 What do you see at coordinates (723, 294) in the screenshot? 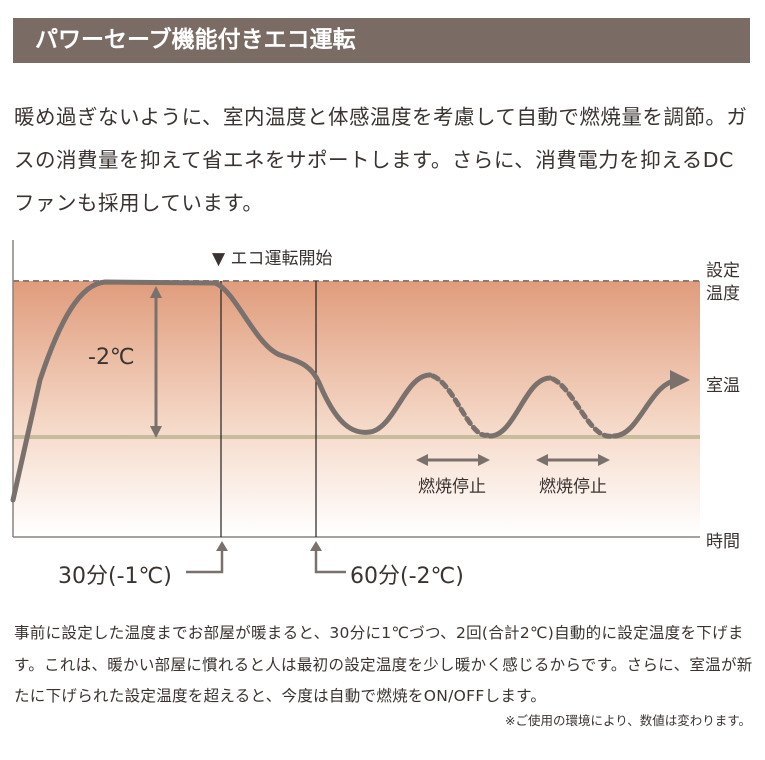
I see `set-temp-label-line2: 温度` at bounding box center [723, 294].